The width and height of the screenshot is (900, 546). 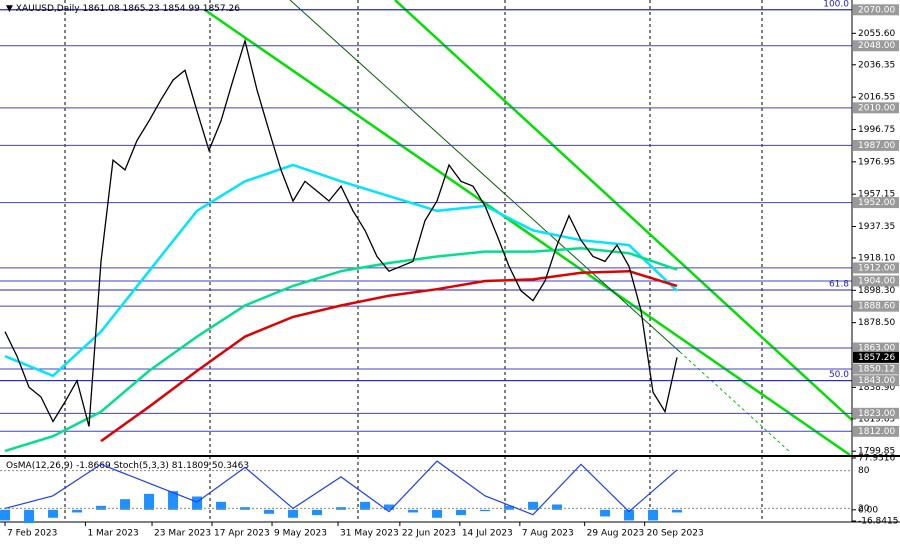 What do you see at coordinates (100, 9) in the screenshot?
I see `open: 1861.08` at bounding box center [100, 9].